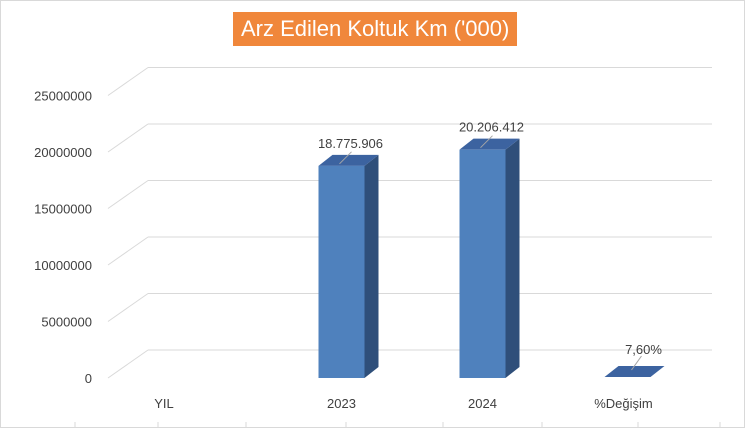 The width and height of the screenshot is (745, 428). I want to click on y-tick-label: 5000000, so click(66, 322).